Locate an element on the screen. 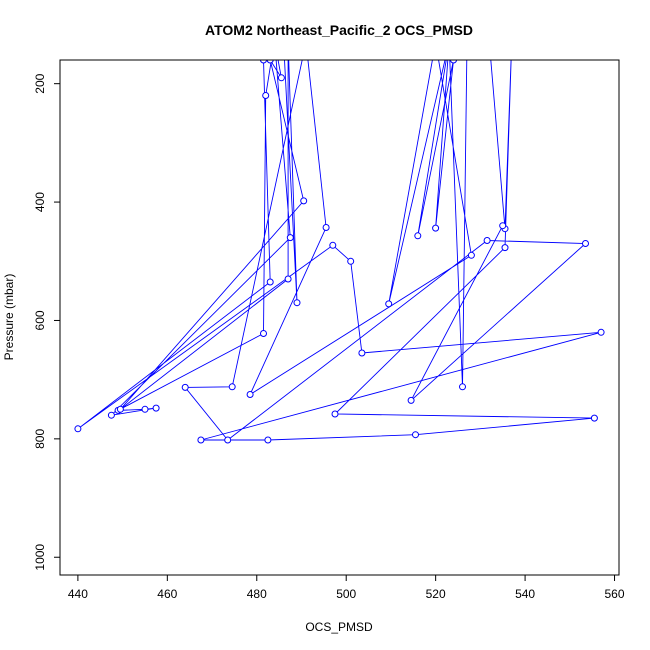 The height and width of the screenshot is (650, 650). chart-title: ATOM2 Northeast_Pacific_2 OCS_PMSD is located at coordinates (339, 30).